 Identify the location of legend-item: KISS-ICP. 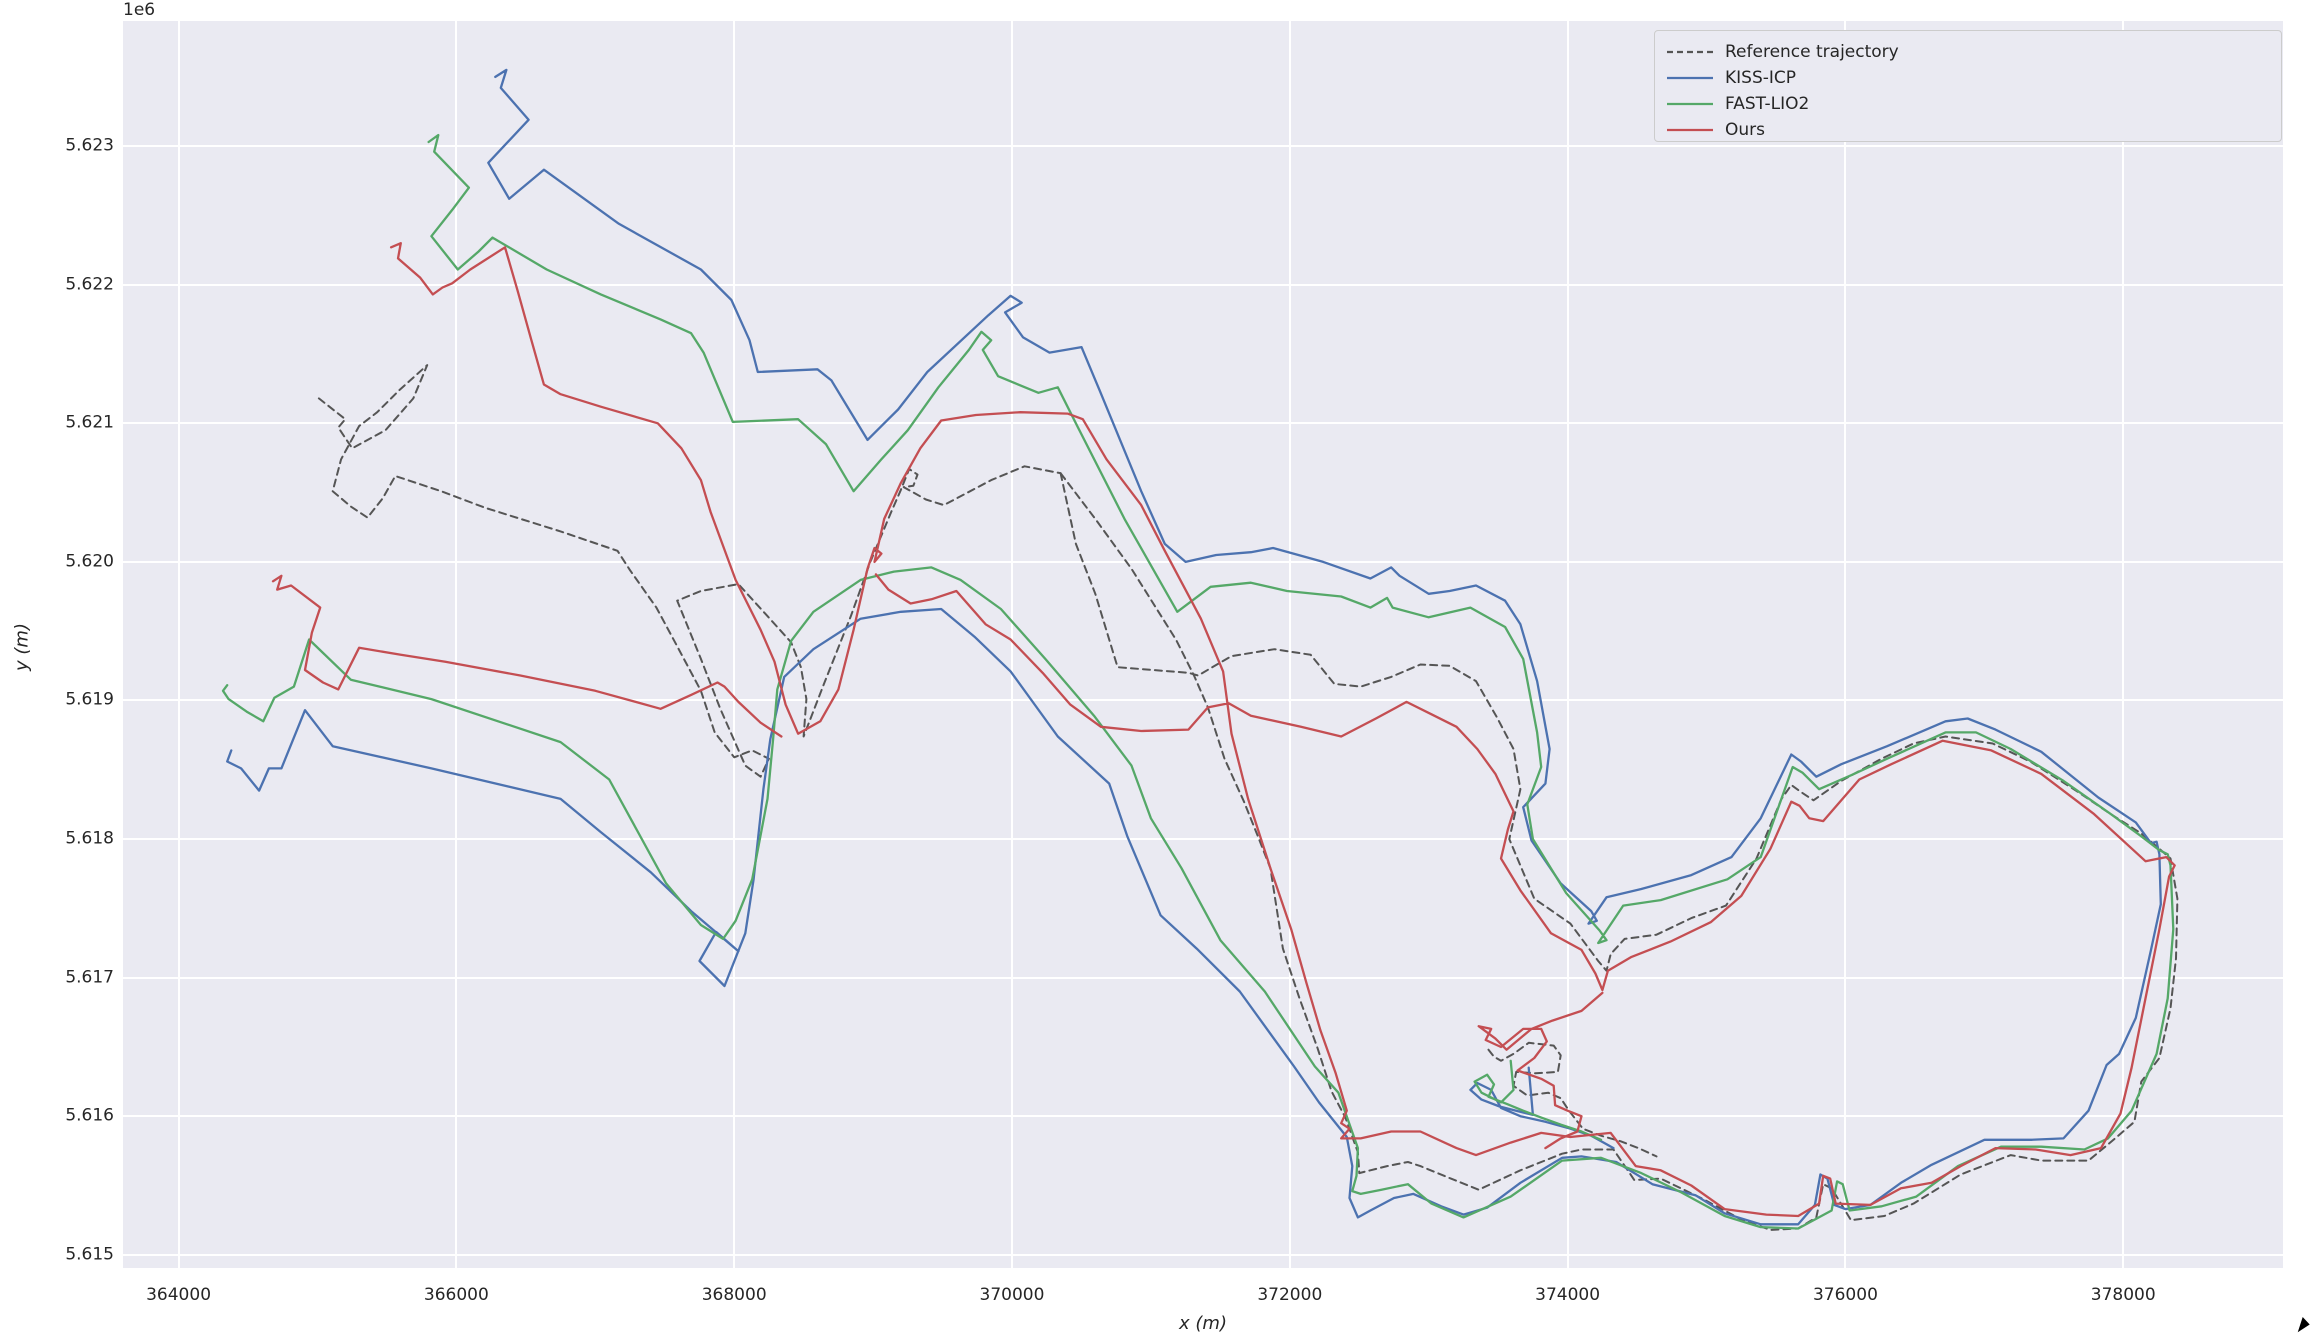
(1968, 78).